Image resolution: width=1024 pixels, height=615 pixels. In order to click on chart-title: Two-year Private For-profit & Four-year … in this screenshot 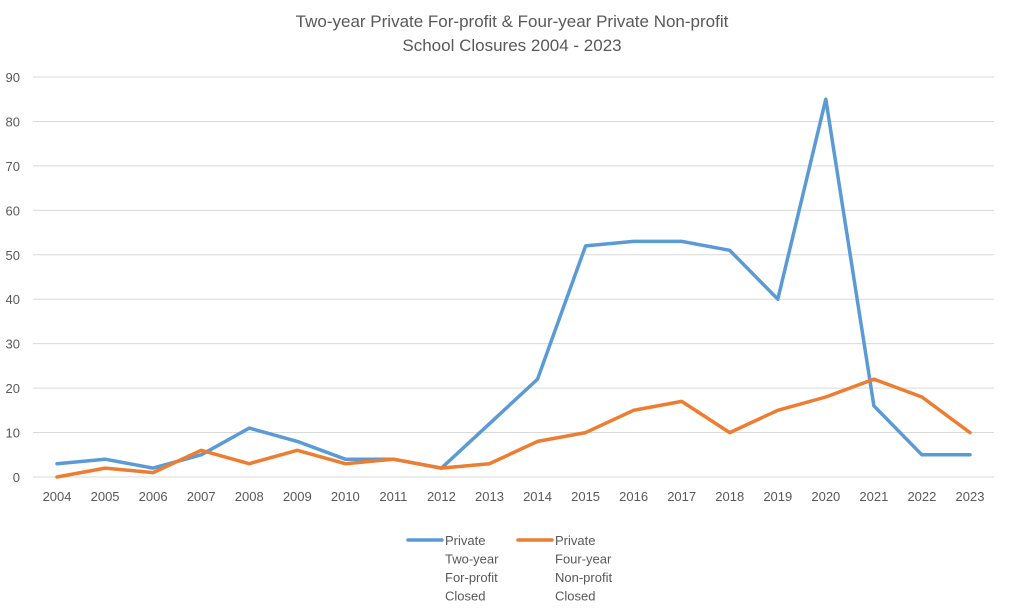, I will do `click(512, 33)`.